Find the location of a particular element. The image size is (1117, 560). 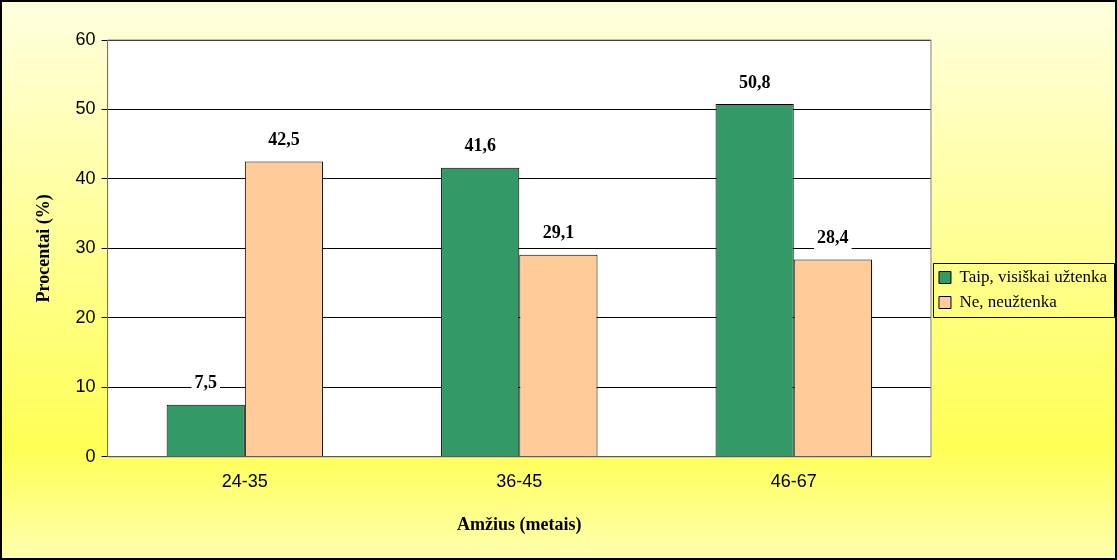

legend-label: Taip, visiškai užtenka is located at coordinates (1033, 276).